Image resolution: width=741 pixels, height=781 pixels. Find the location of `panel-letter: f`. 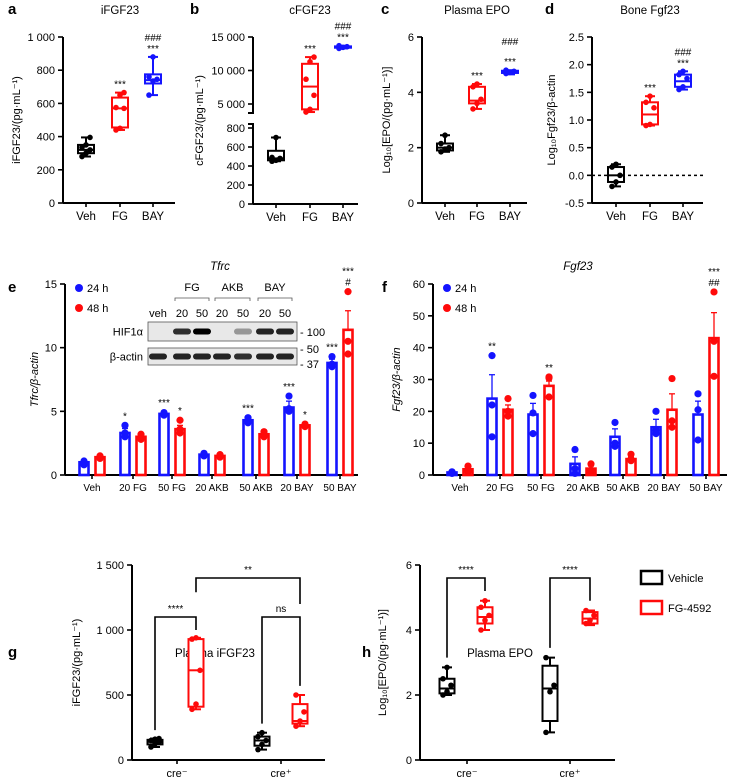

panel-letter: f is located at coordinates (385, 287).